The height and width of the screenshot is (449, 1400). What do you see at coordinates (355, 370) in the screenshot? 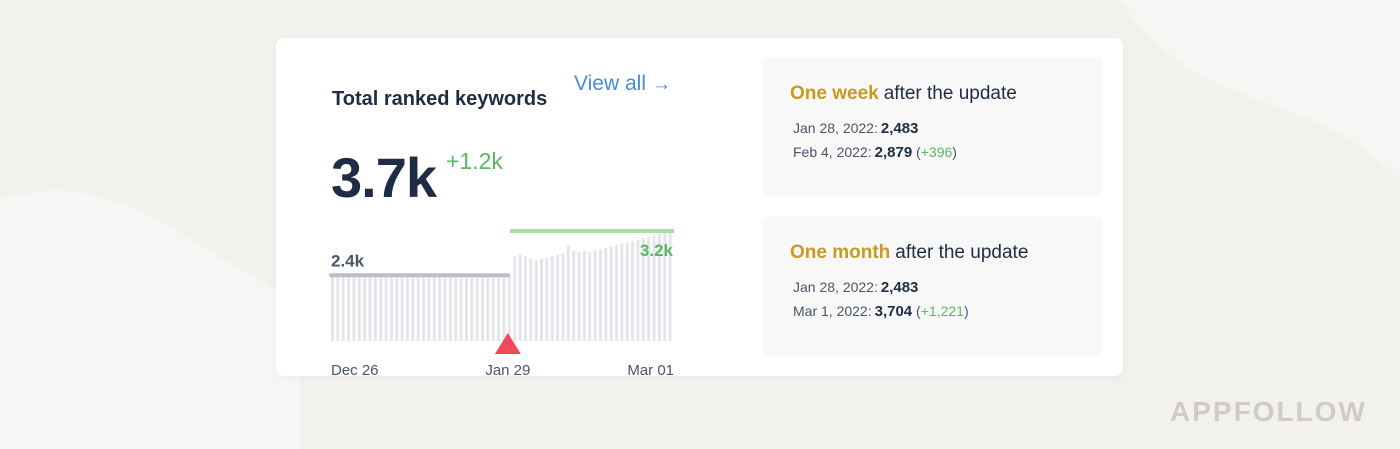
I see `x-tick-label: Dec 26` at bounding box center [355, 370].